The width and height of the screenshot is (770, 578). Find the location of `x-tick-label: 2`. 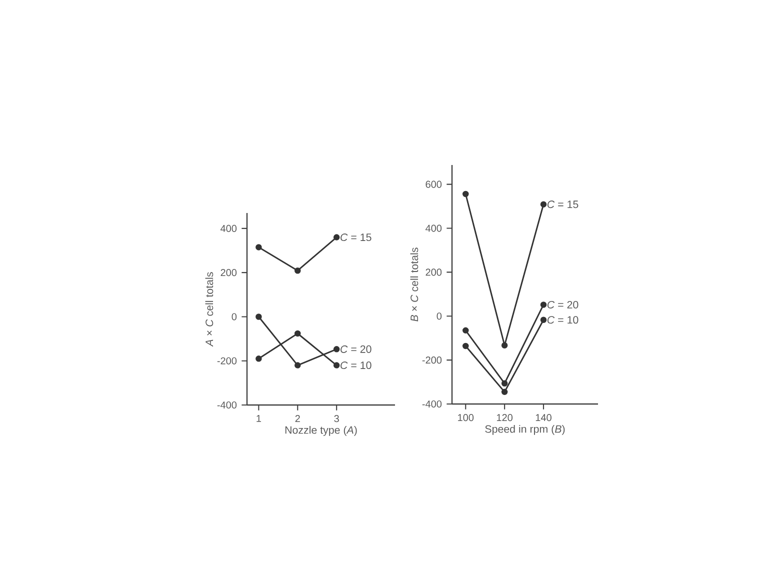

x-tick-label: 2 is located at coordinates (297, 418).